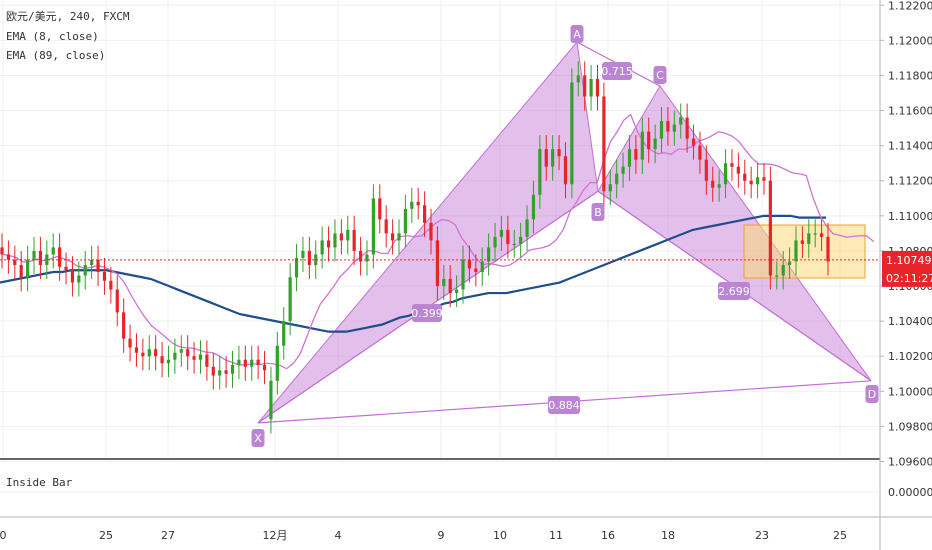  I want to click on price-tick-label: 1.09800, so click(910, 426).